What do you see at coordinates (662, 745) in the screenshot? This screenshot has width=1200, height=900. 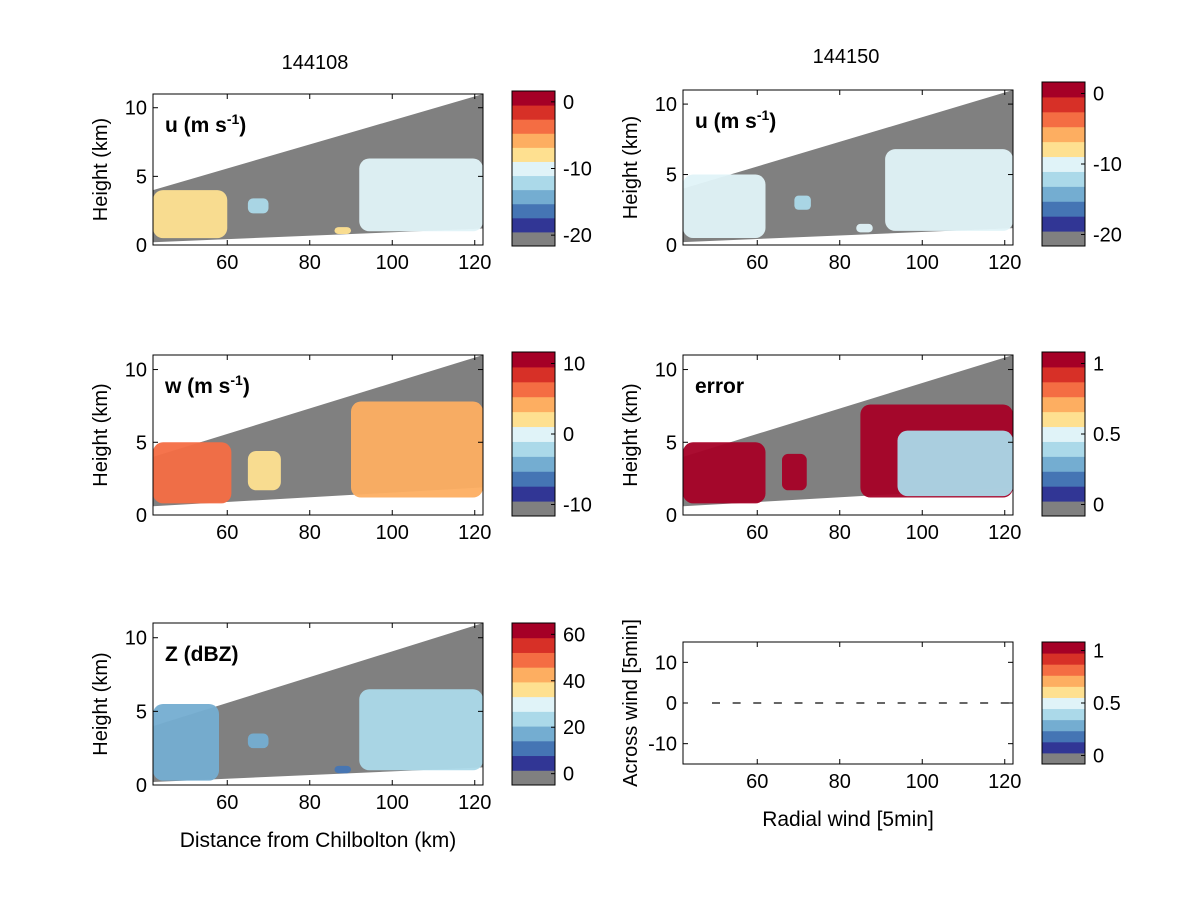 I see `y-tick-label: -10` at bounding box center [662, 745].